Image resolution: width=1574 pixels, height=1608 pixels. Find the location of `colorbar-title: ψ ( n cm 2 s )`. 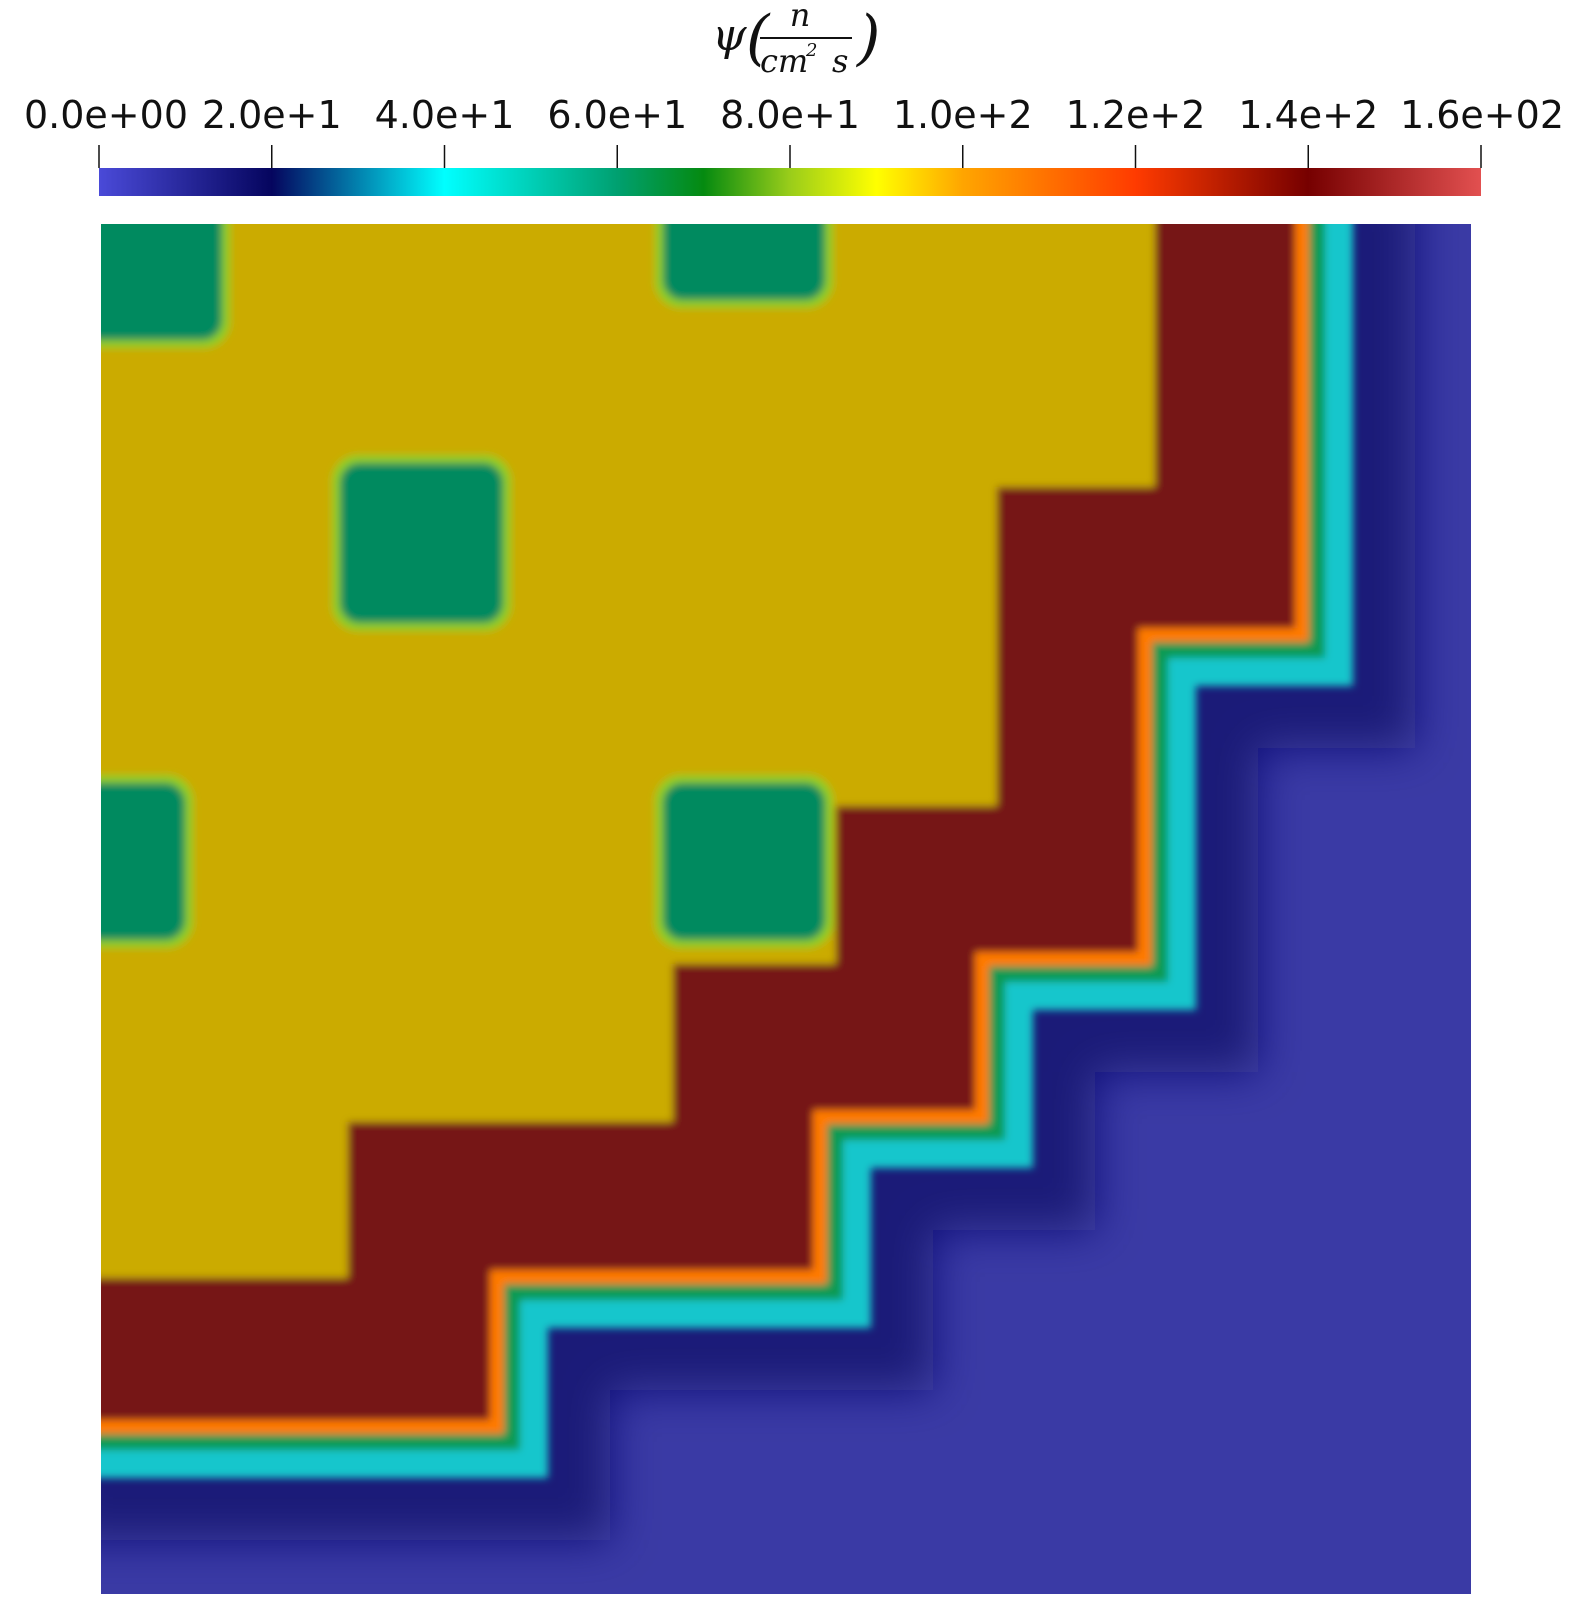

colorbar-title: ψ ( n cm 2 s ) is located at coordinates (796, 40).